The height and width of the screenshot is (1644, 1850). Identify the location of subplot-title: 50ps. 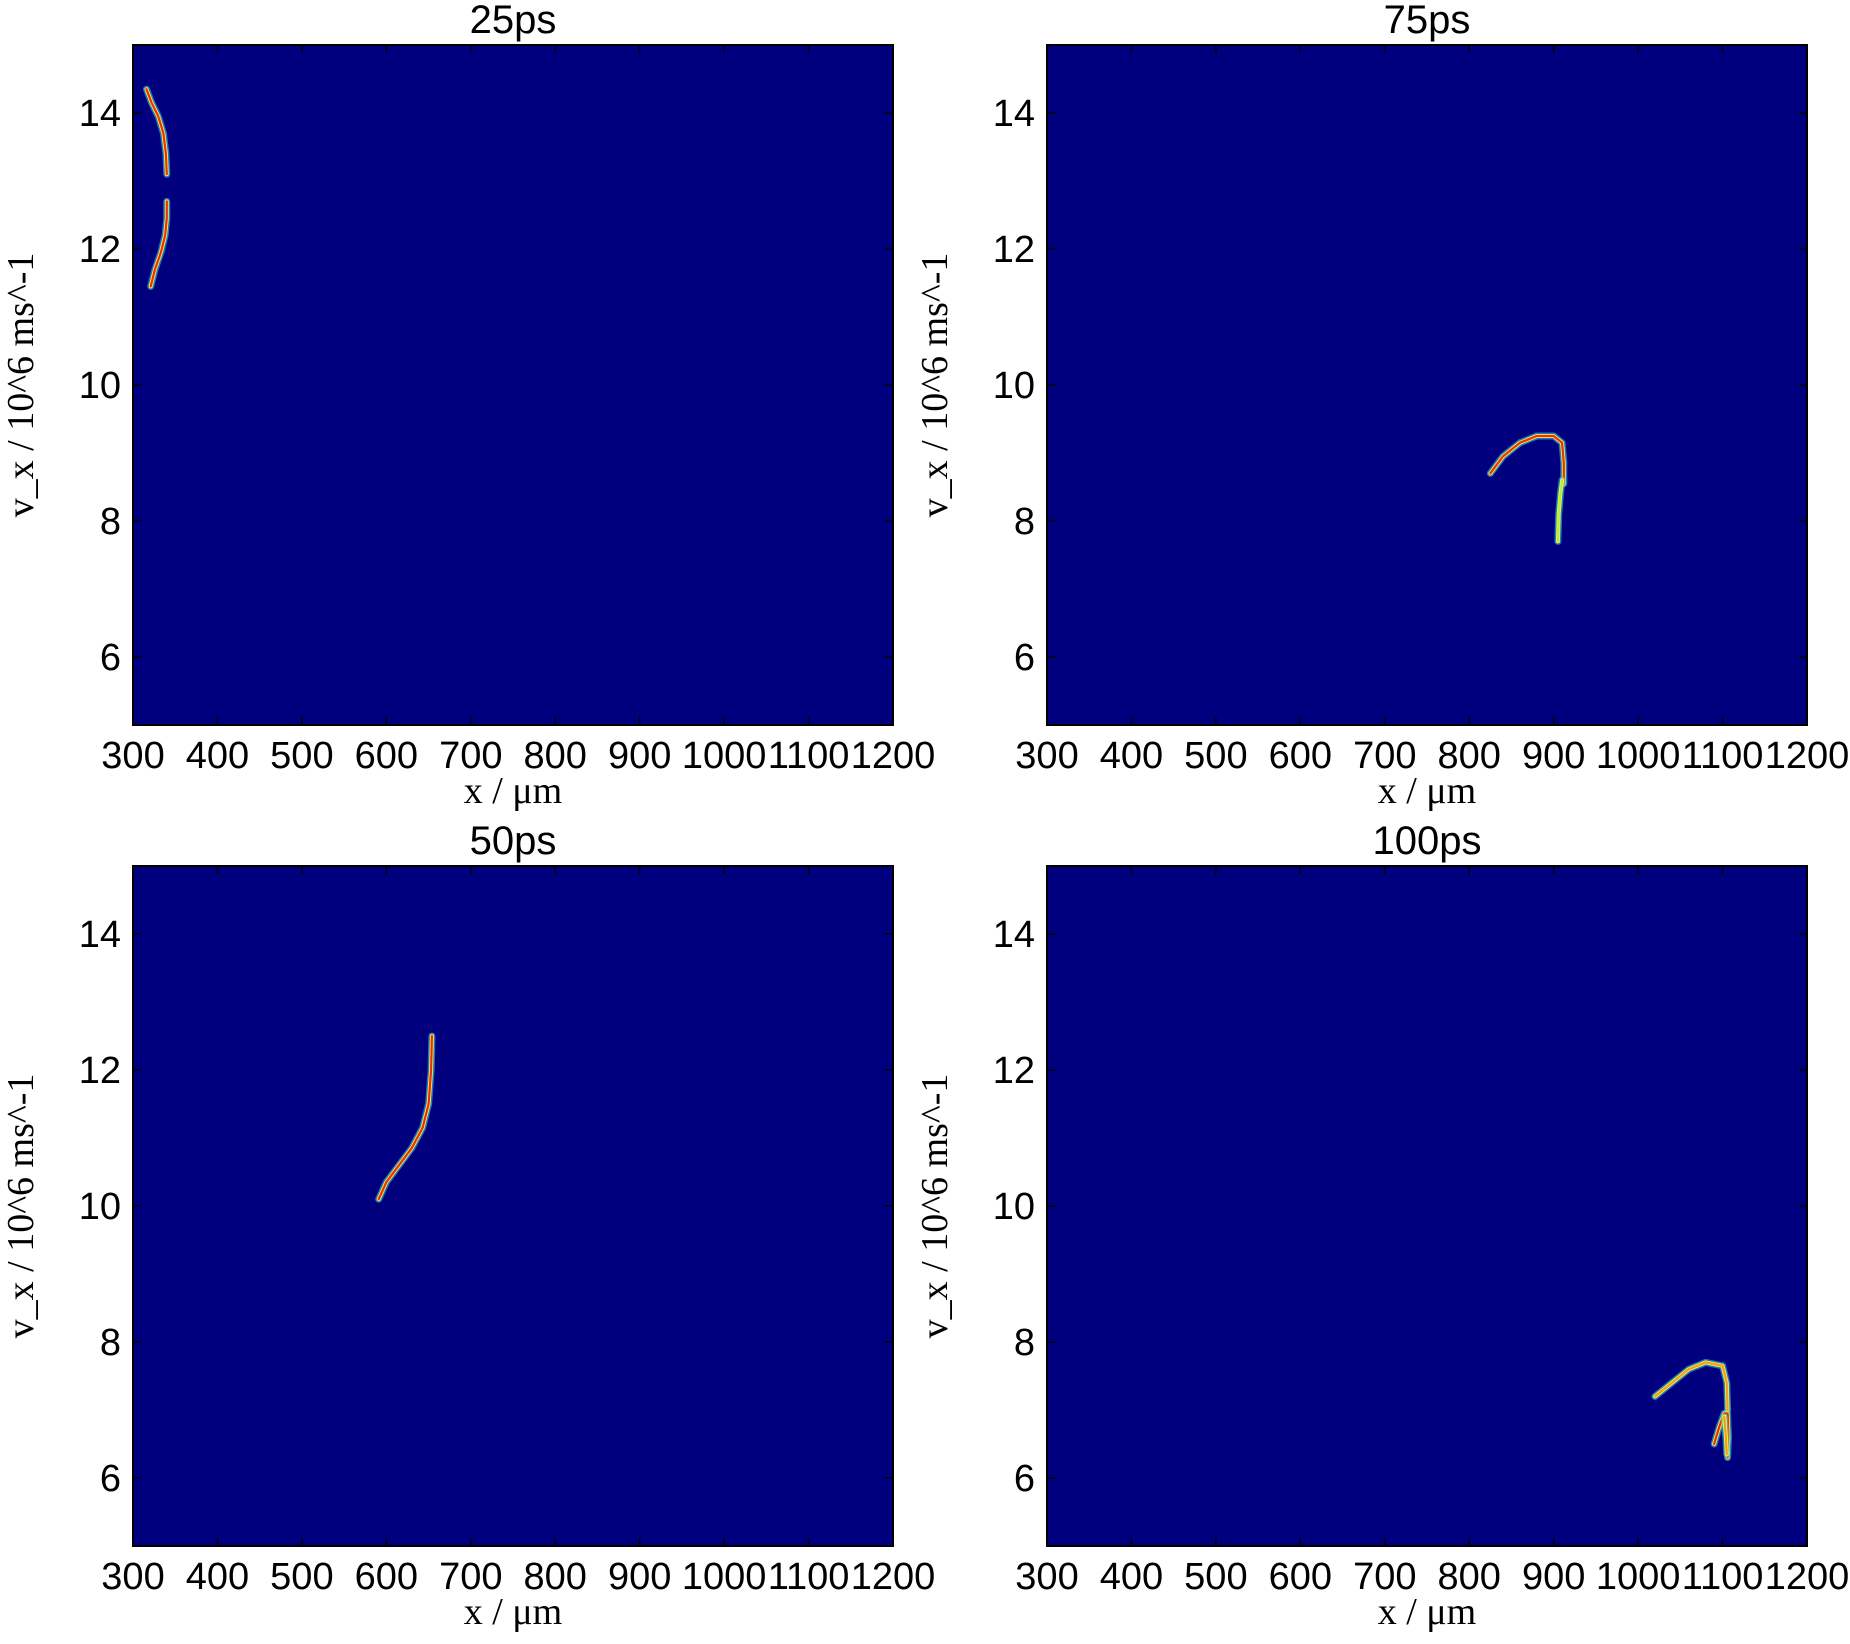
(513, 841).